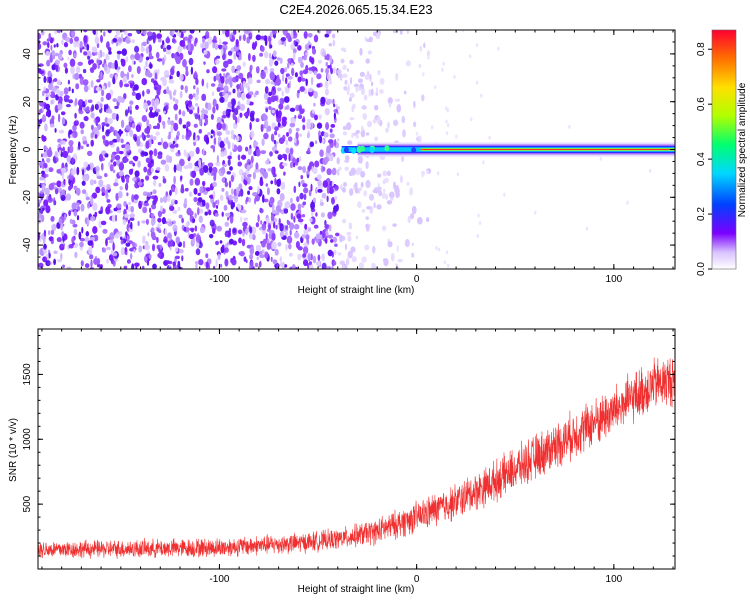 This screenshot has height=600, width=750. I want to click on narrowband-blob, so click(354, 150).